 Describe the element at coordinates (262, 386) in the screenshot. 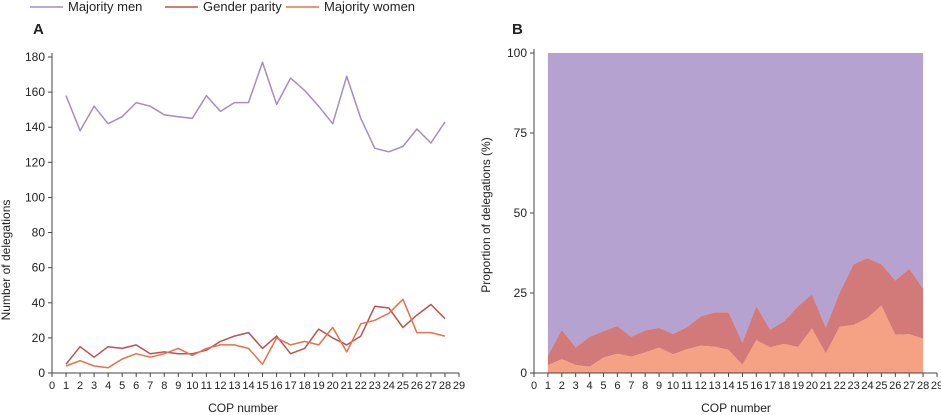

I see `panel-a-x-tick-label: 15` at that location.